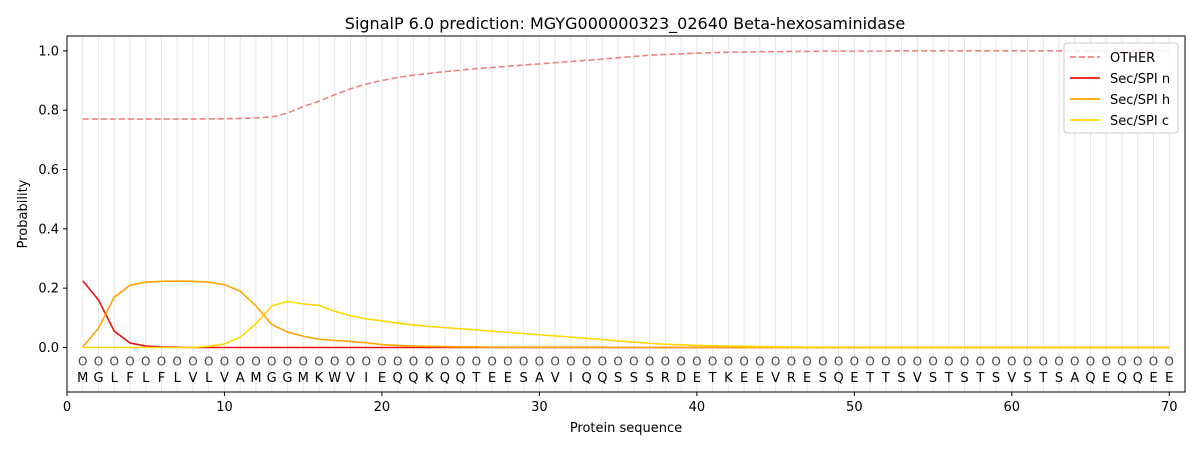 Image resolution: width=1200 pixels, height=450 pixels. Describe the element at coordinates (507, 361) in the screenshot. I see `residue-marker-28: O` at that location.